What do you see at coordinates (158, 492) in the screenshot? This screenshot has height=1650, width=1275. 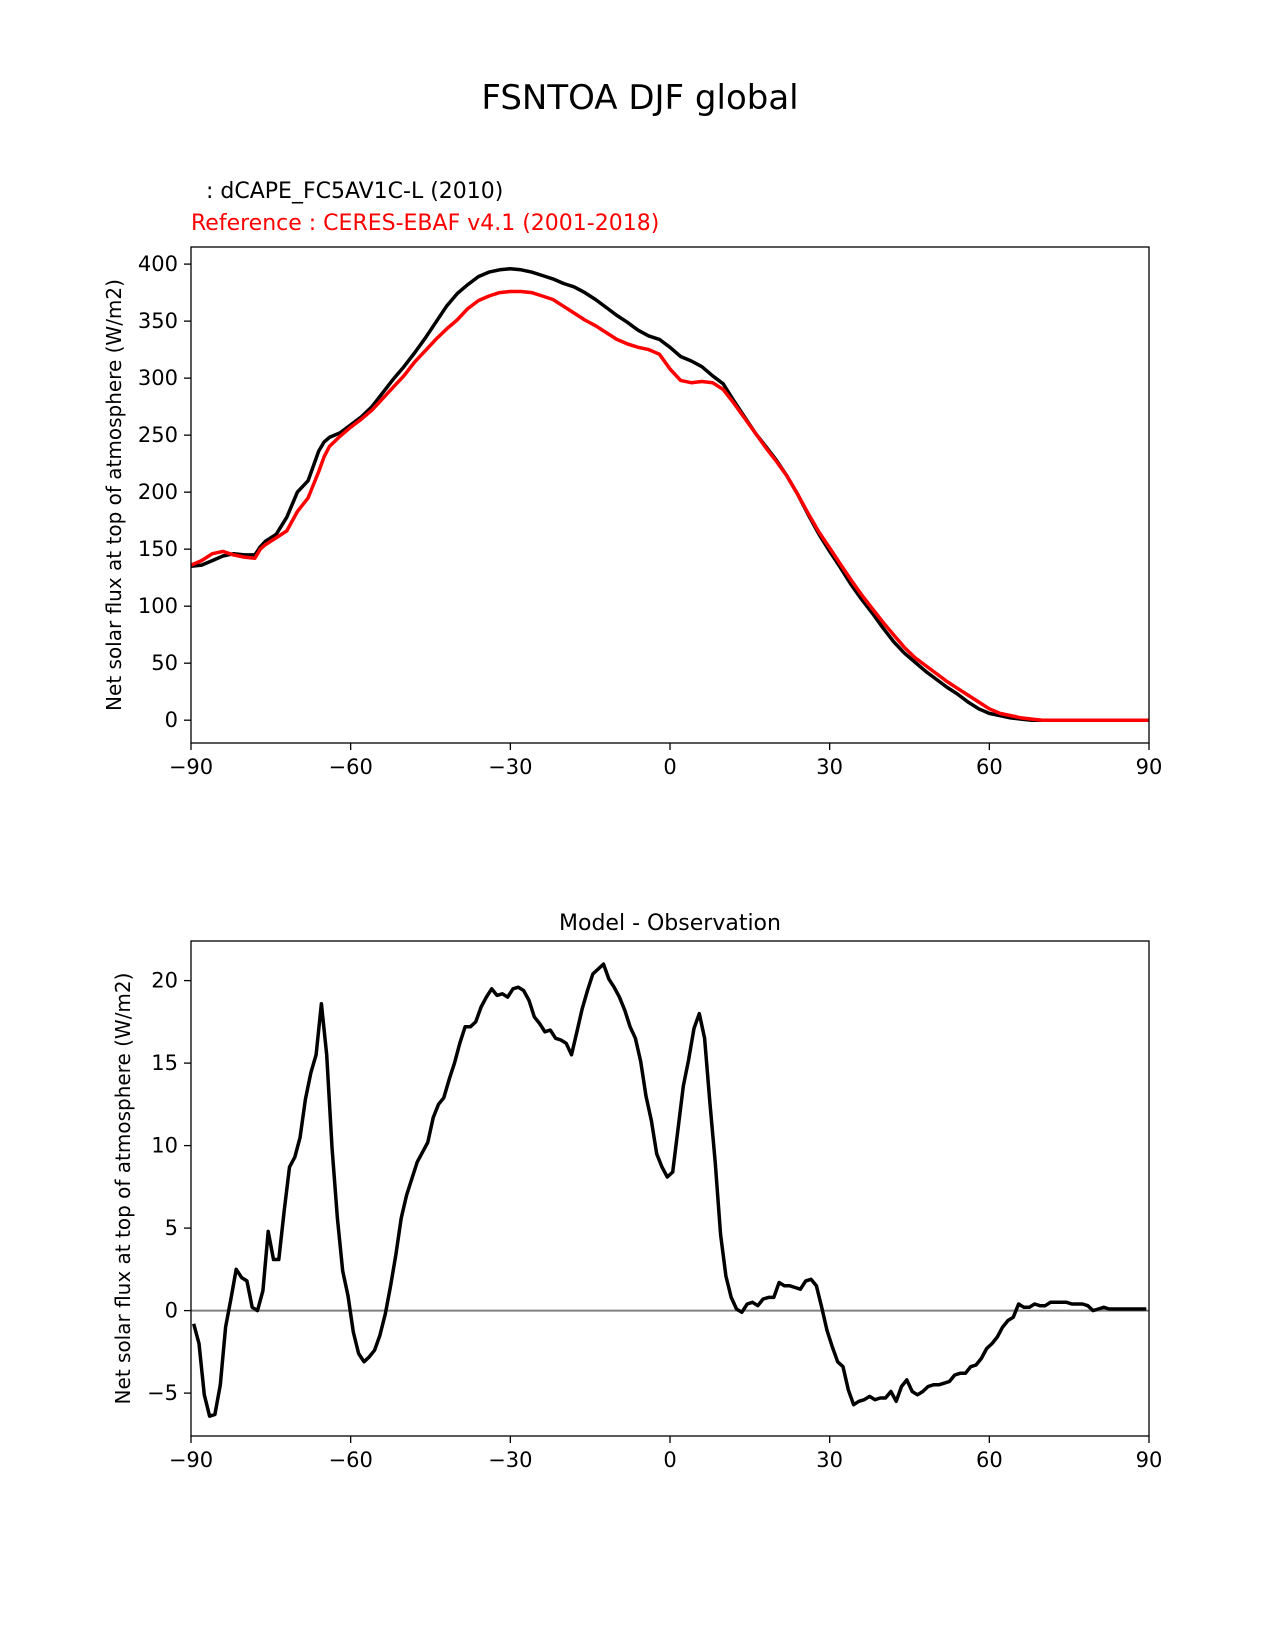 I see `top-y-tick-label: 200` at bounding box center [158, 492].